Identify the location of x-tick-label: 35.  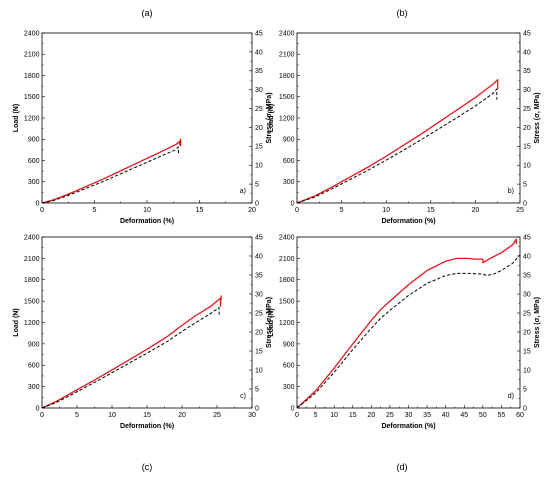
(427, 415).